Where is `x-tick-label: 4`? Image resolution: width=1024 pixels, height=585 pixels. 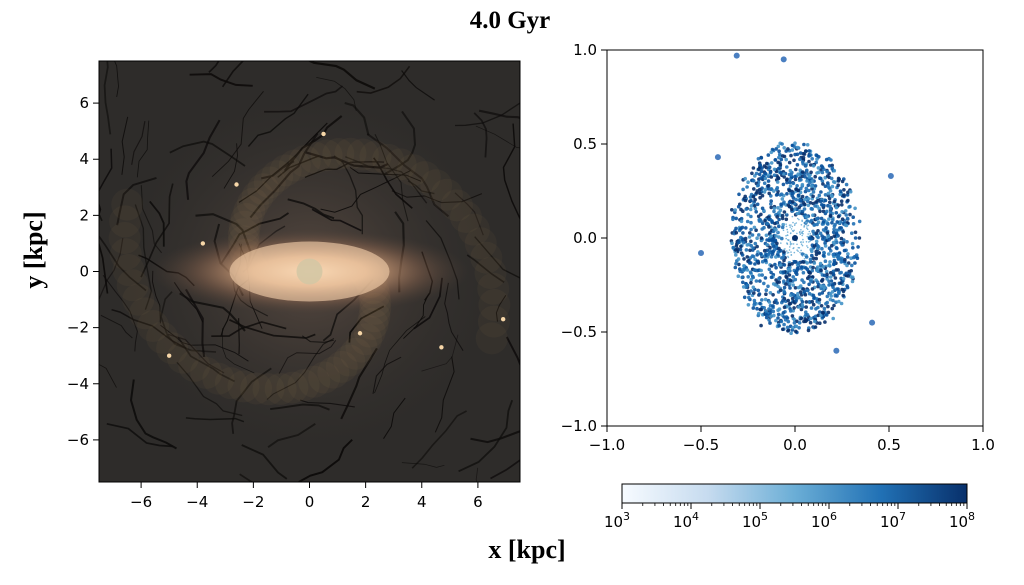 x-tick-label: 4 is located at coordinates (422, 502).